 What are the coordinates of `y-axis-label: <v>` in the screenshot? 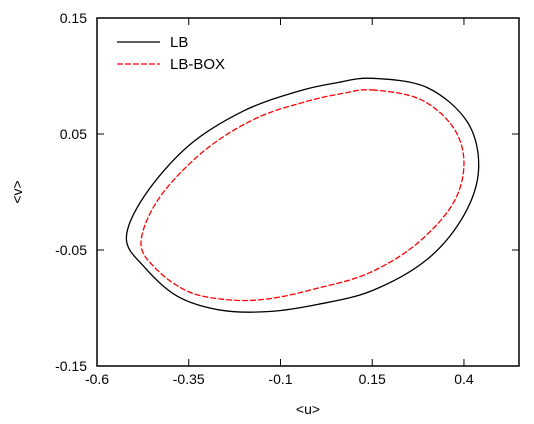 It's located at (17, 191).